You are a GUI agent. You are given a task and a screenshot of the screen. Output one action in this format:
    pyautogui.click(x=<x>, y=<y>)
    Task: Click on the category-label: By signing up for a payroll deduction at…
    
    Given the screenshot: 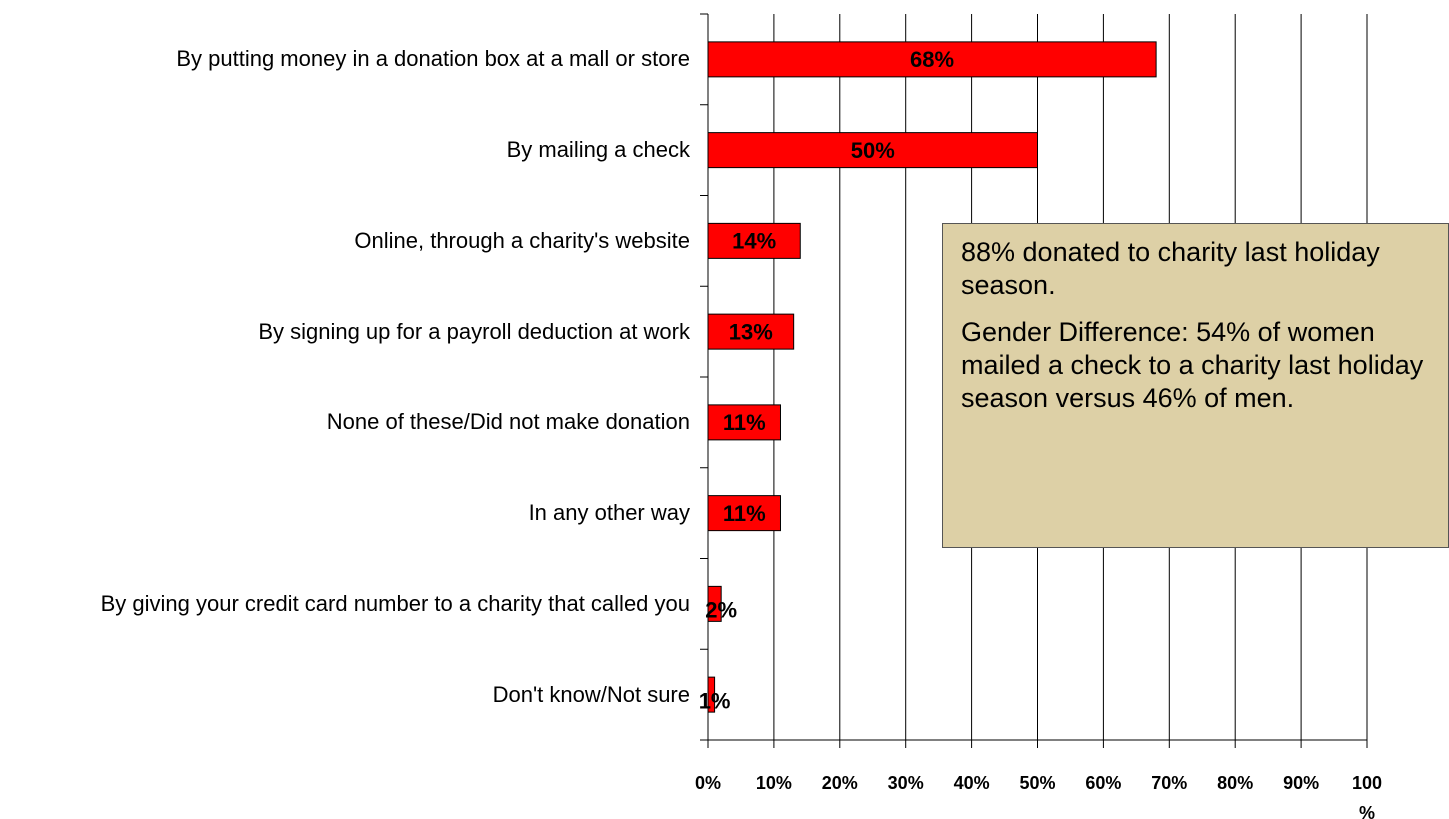 What is the action you would take?
    pyautogui.click(x=474, y=331)
    